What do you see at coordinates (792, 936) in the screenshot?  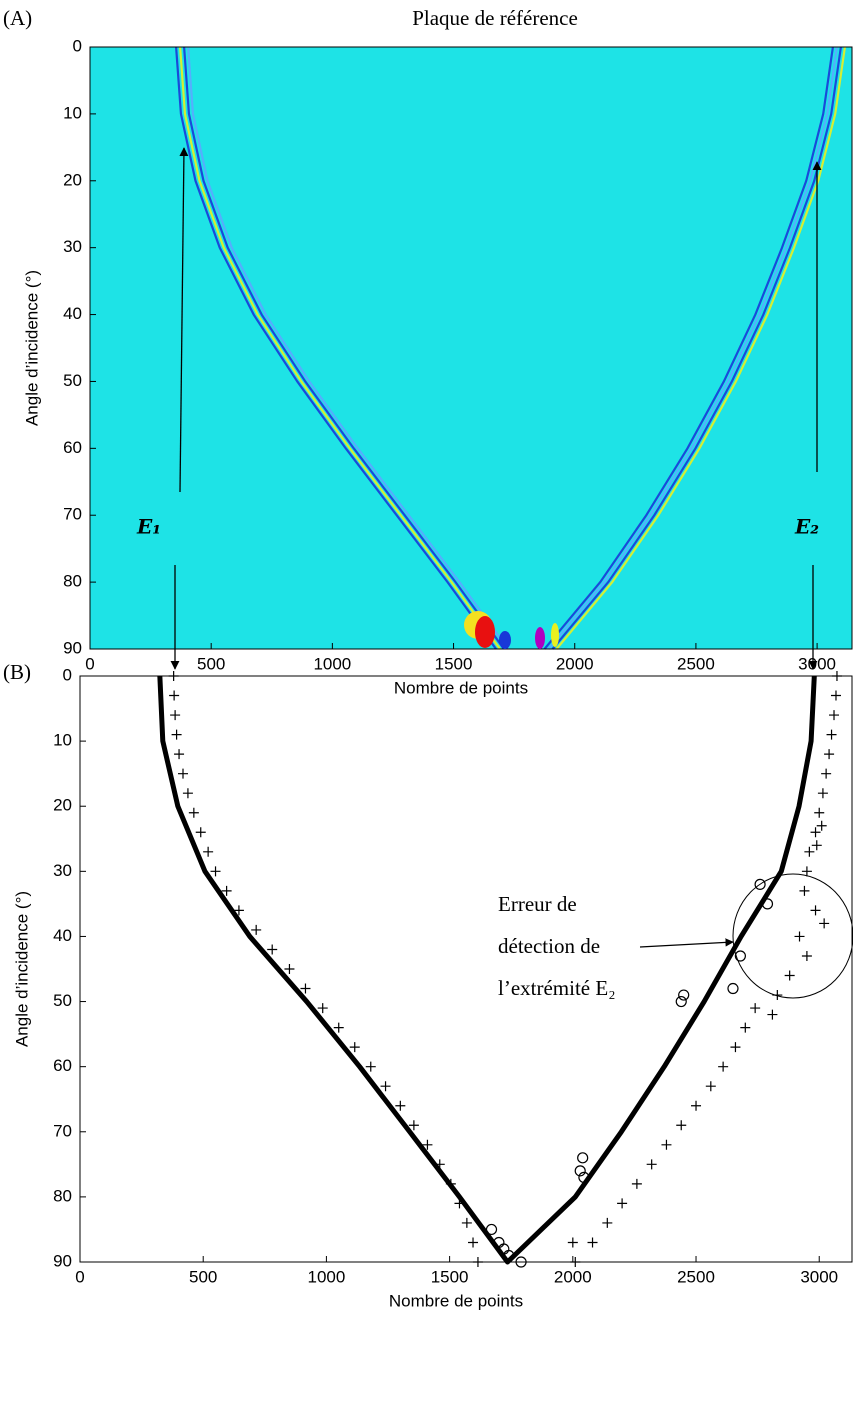 I see `annotation-circle` at bounding box center [792, 936].